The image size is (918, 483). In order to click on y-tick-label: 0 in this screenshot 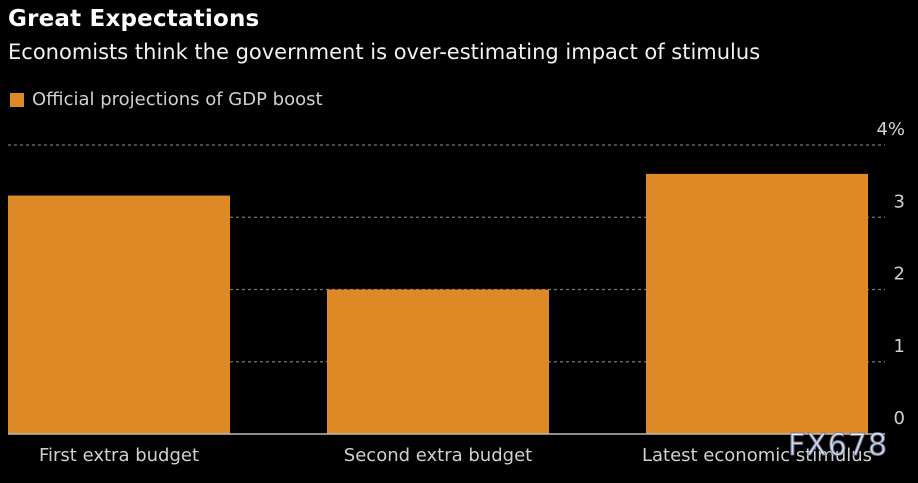, I will do `click(899, 418)`.